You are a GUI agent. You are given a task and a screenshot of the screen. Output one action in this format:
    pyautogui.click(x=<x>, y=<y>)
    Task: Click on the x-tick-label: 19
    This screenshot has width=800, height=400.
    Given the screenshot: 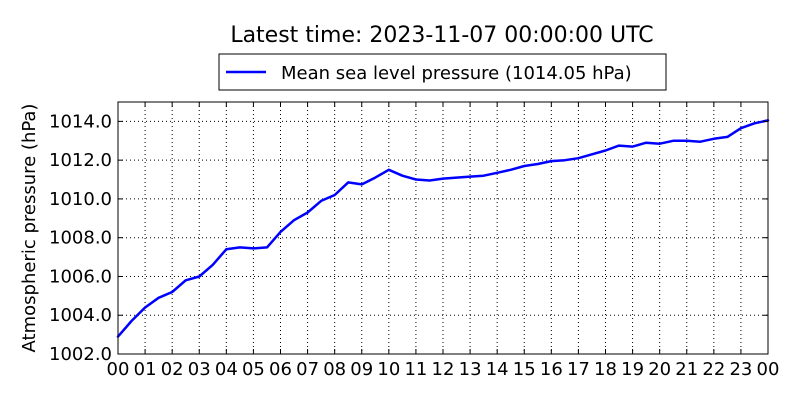 What is the action you would take?
    pyautogui.click(x=632, y=369)
    